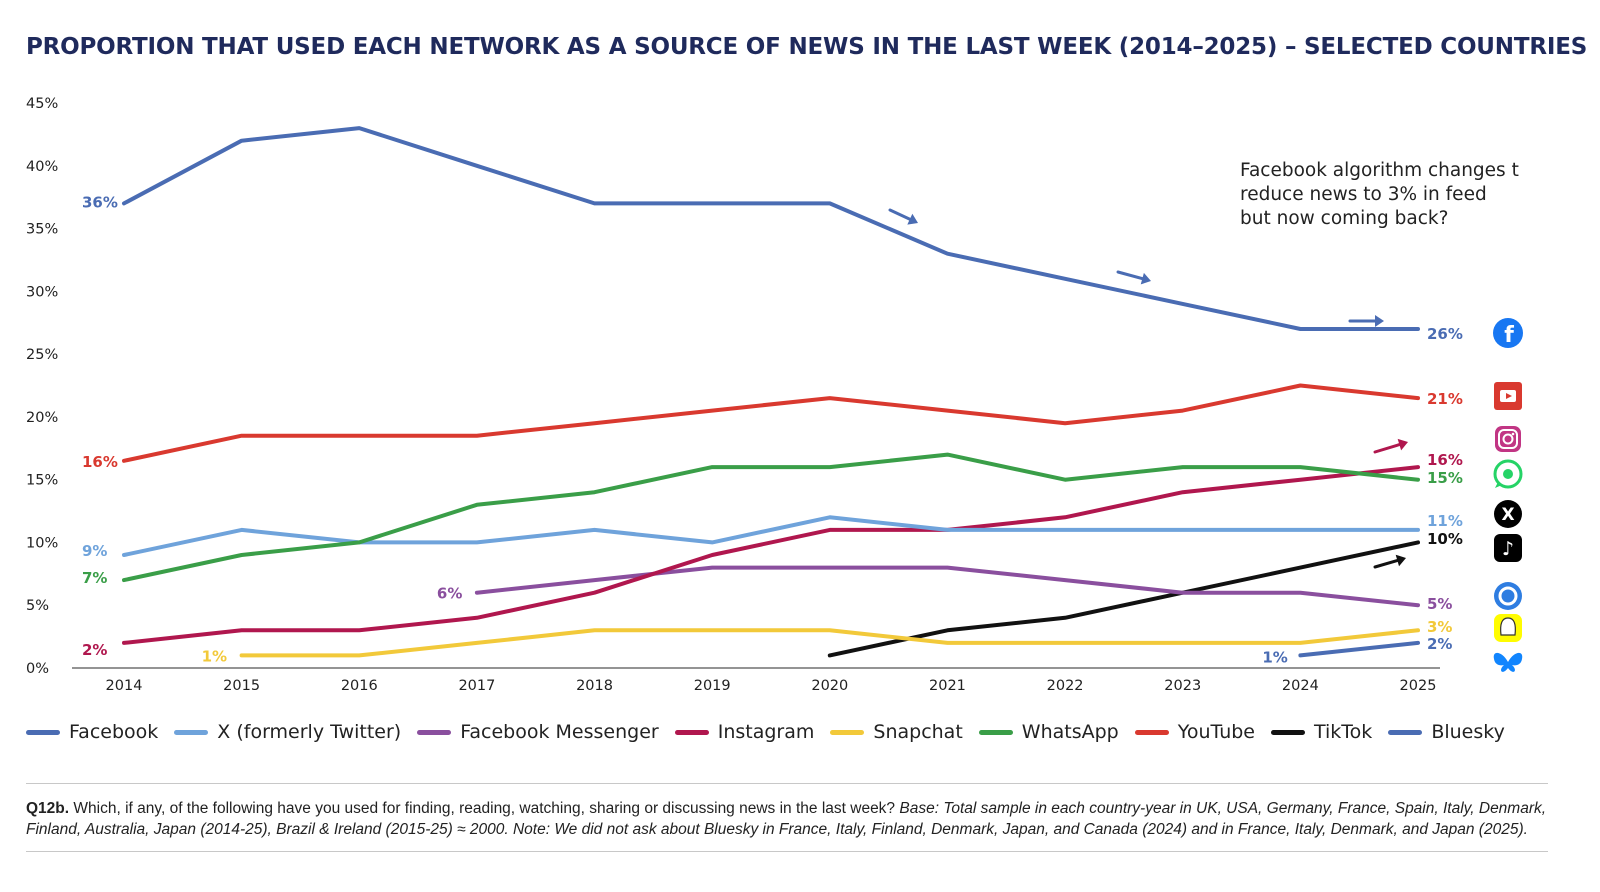 This screenshot has height=892, width=1600. What do you see at coordinates (787, 783) in the screenshot?
I see `divider-top` at bounding box center [787, 783].